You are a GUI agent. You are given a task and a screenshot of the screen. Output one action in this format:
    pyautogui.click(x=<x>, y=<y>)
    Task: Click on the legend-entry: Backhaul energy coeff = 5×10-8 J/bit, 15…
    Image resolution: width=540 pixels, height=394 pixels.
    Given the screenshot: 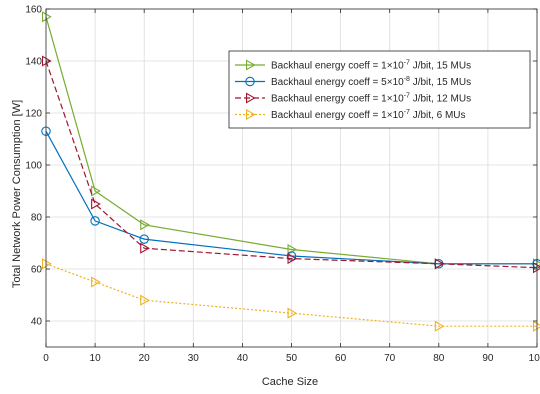 What is the action you would take?
    pyautogui.click(x=353, y=82)
    